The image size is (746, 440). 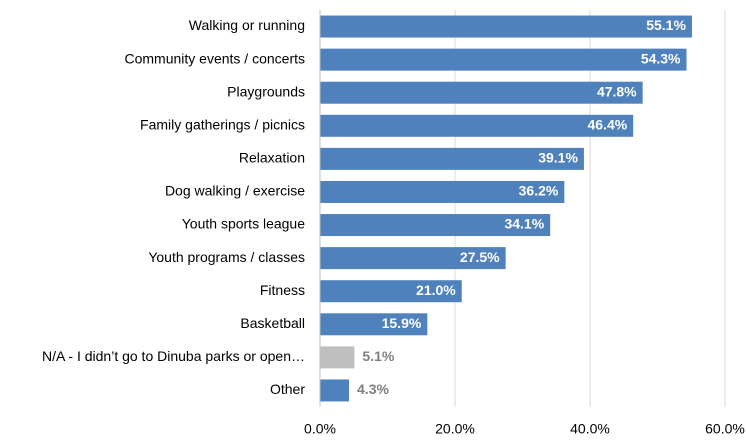 I want to click on data-label: 5.1%, so click(x=378, y=356).